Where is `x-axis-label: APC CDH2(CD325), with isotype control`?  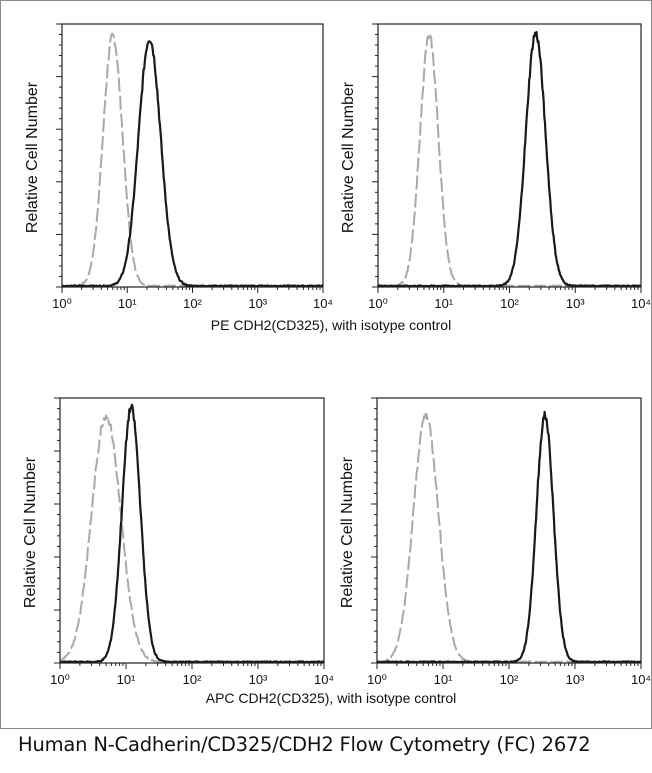
x-axis-label: APC CDH2(CD325), with isotype control is located at coordinates (331, 698).